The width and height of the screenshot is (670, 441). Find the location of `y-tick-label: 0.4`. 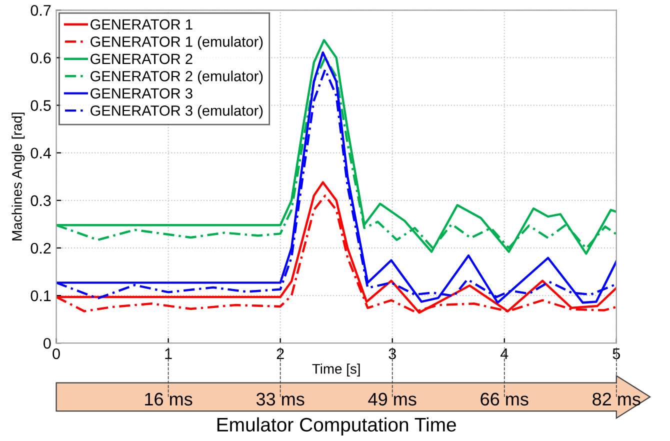

y-tick-label: 0.4 is located at coordinates (40, 153).